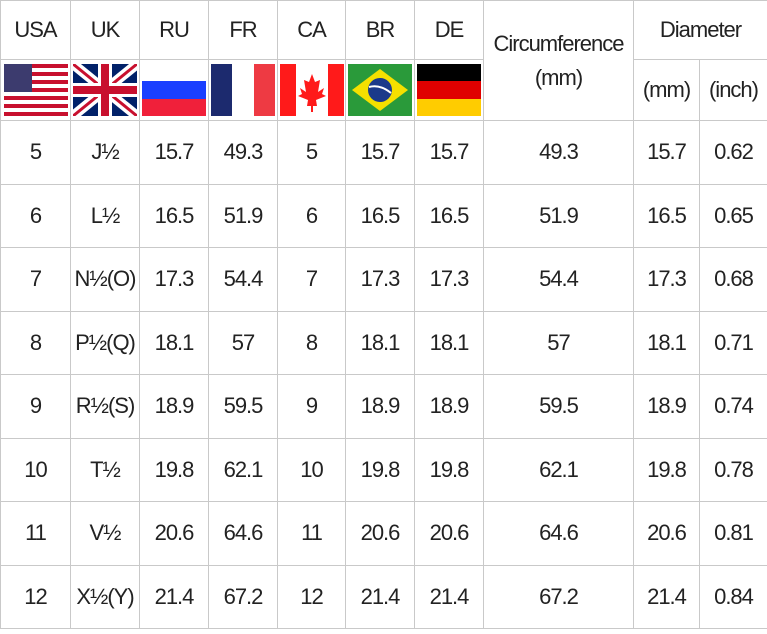 Image resolution: width=767 pixels, height=634 pixels. Describe the element at coordinates (243, 215) in the screenshot. I see `cell-fr: 51.9` at that location.